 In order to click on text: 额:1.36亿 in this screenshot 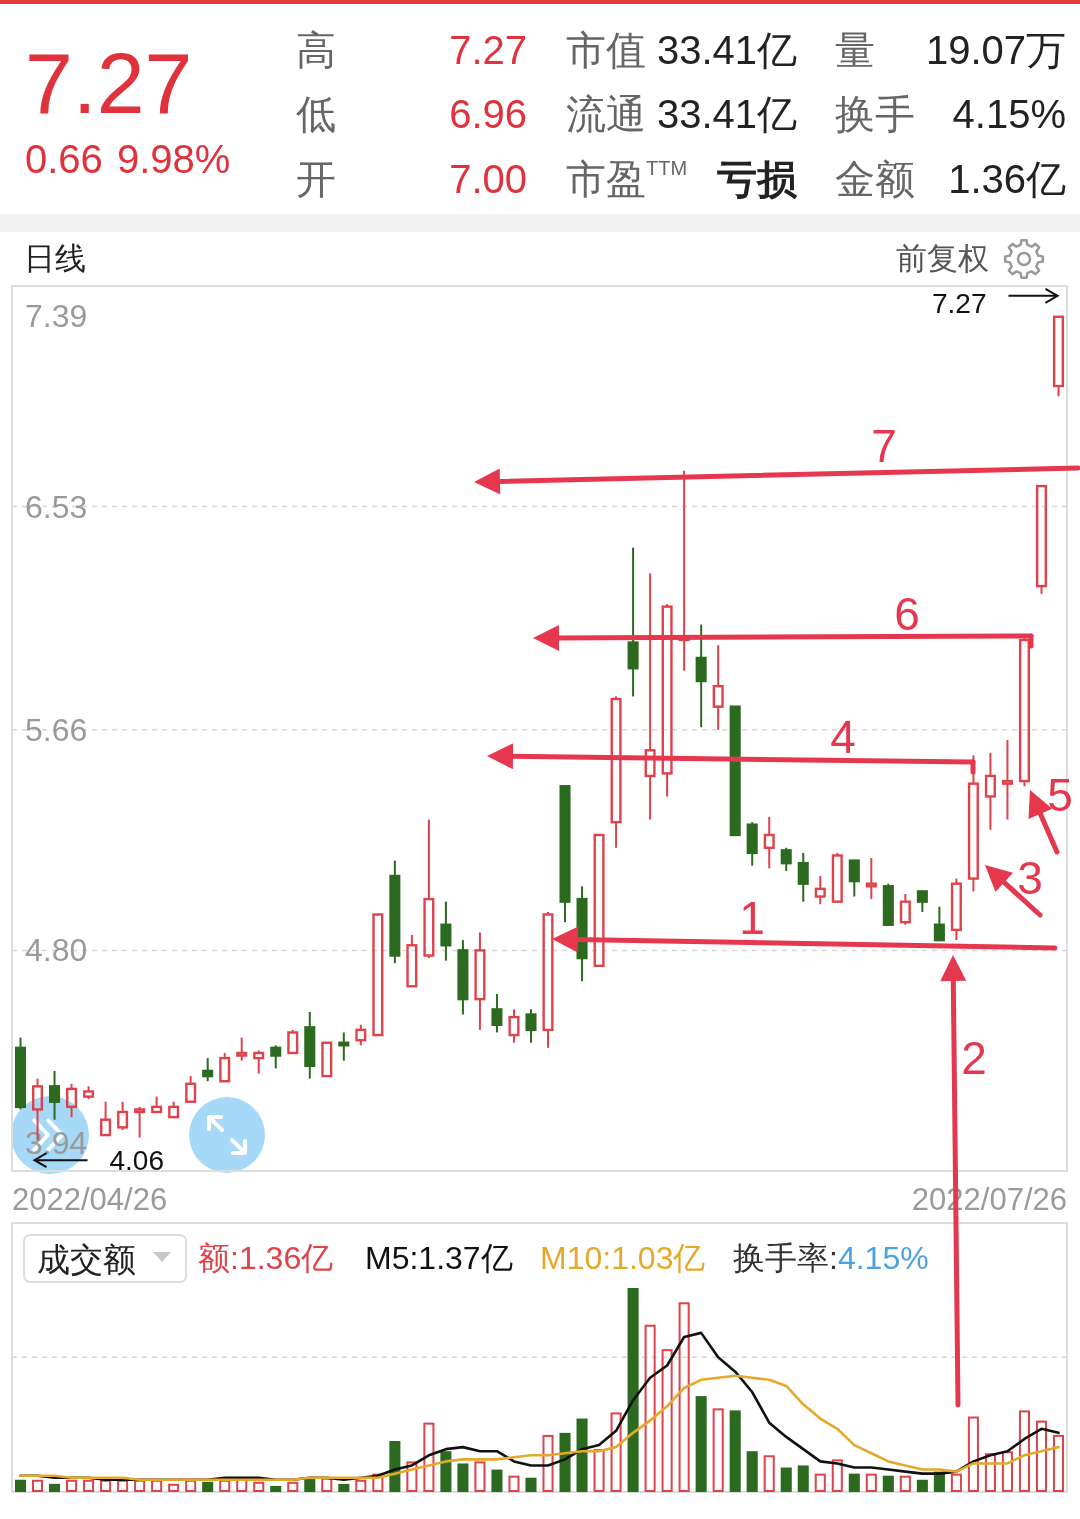, I will do `click(266, 1258)`.